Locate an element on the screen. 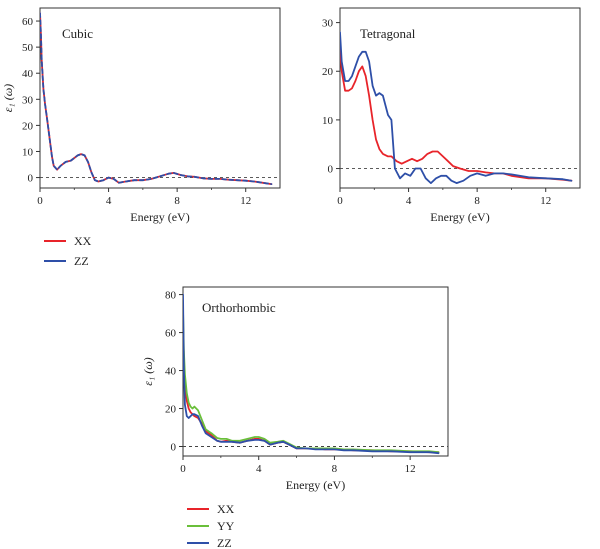 The height and width of the screenshot is (549, 600). panel-title: Cubic is located at coordinates (77, 33).